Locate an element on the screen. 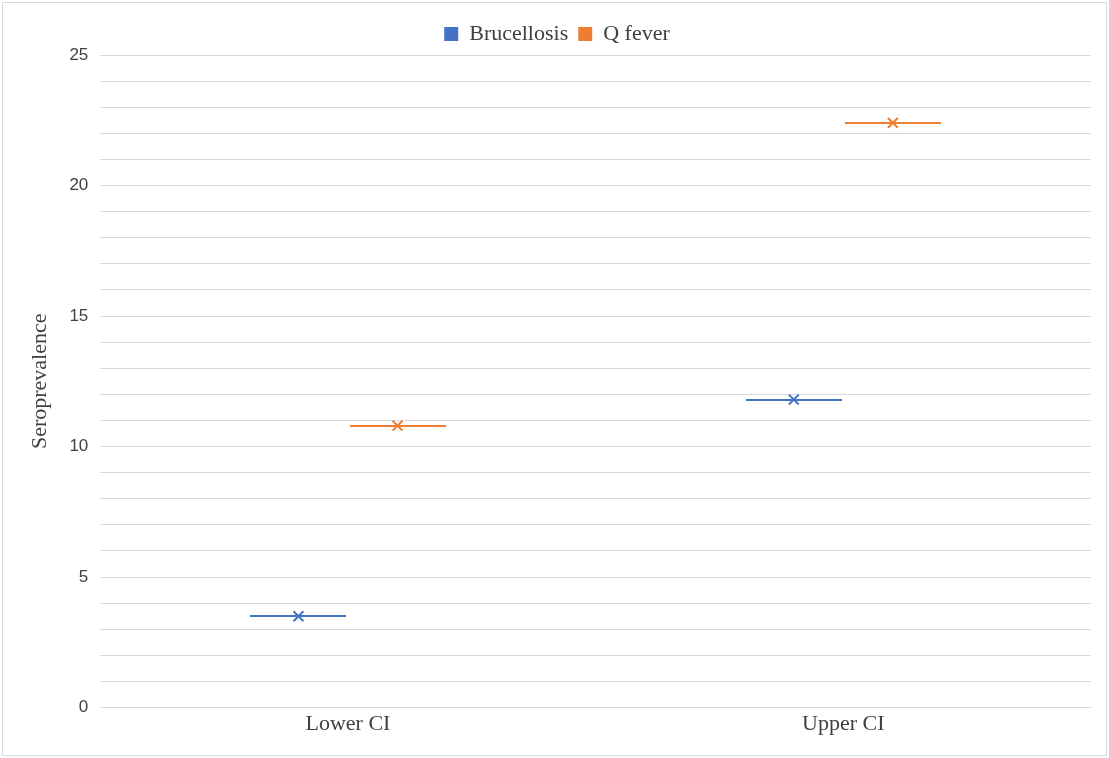 Image resolution: width=1109 pixels, height=758 pixels. x-tick-label: Lower CI is located at coordinates (348, 722).